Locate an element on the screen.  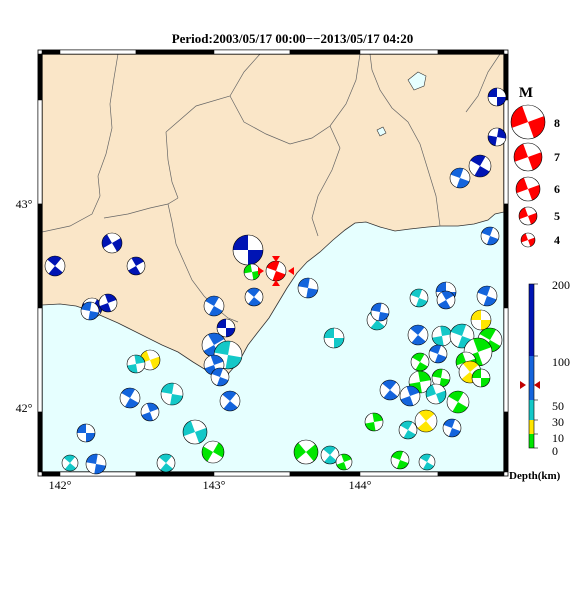
target-event-beachball is located at coordinates (276, 271).